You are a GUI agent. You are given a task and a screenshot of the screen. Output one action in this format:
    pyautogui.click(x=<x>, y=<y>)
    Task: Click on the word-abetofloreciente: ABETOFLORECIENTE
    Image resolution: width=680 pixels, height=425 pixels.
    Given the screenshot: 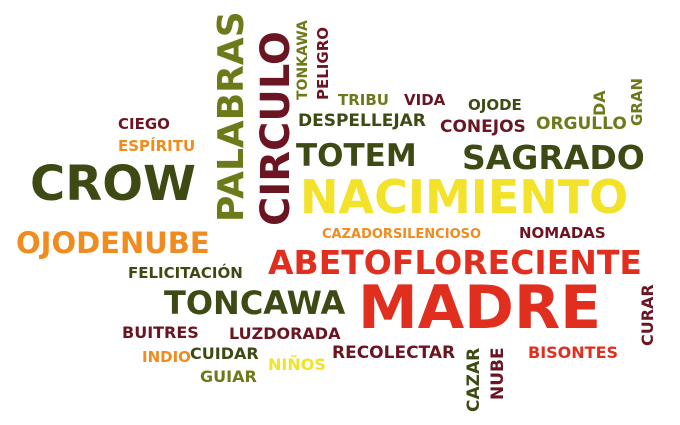 What is the action you would take?
    pyautogui.click(x=455, y=262)
    